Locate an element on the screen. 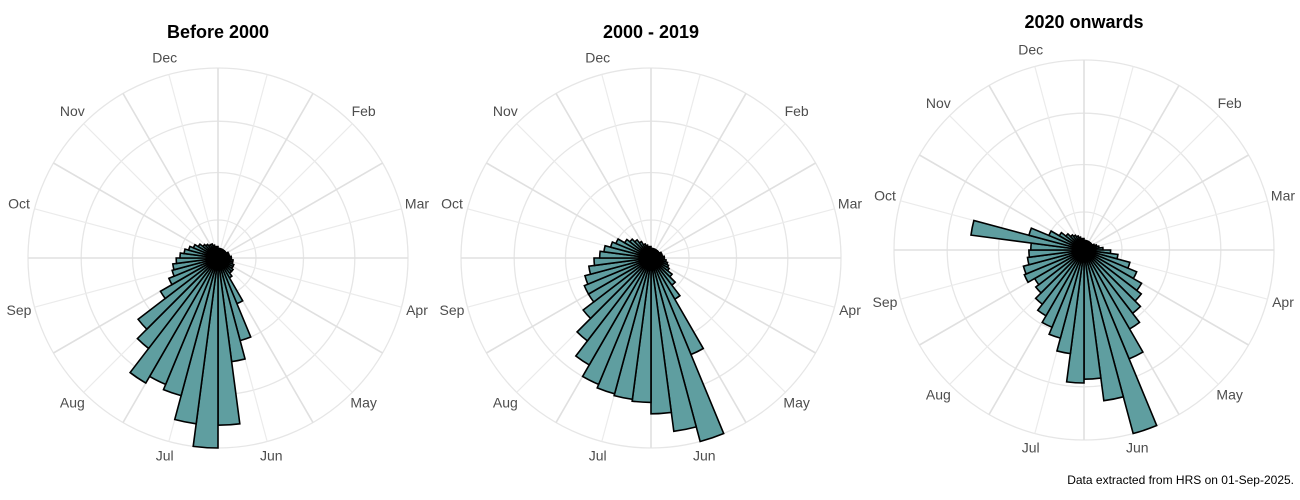 The image size is (1300, 500). panel-title: 2000 - 2019 is located at coordinates (651, 32).